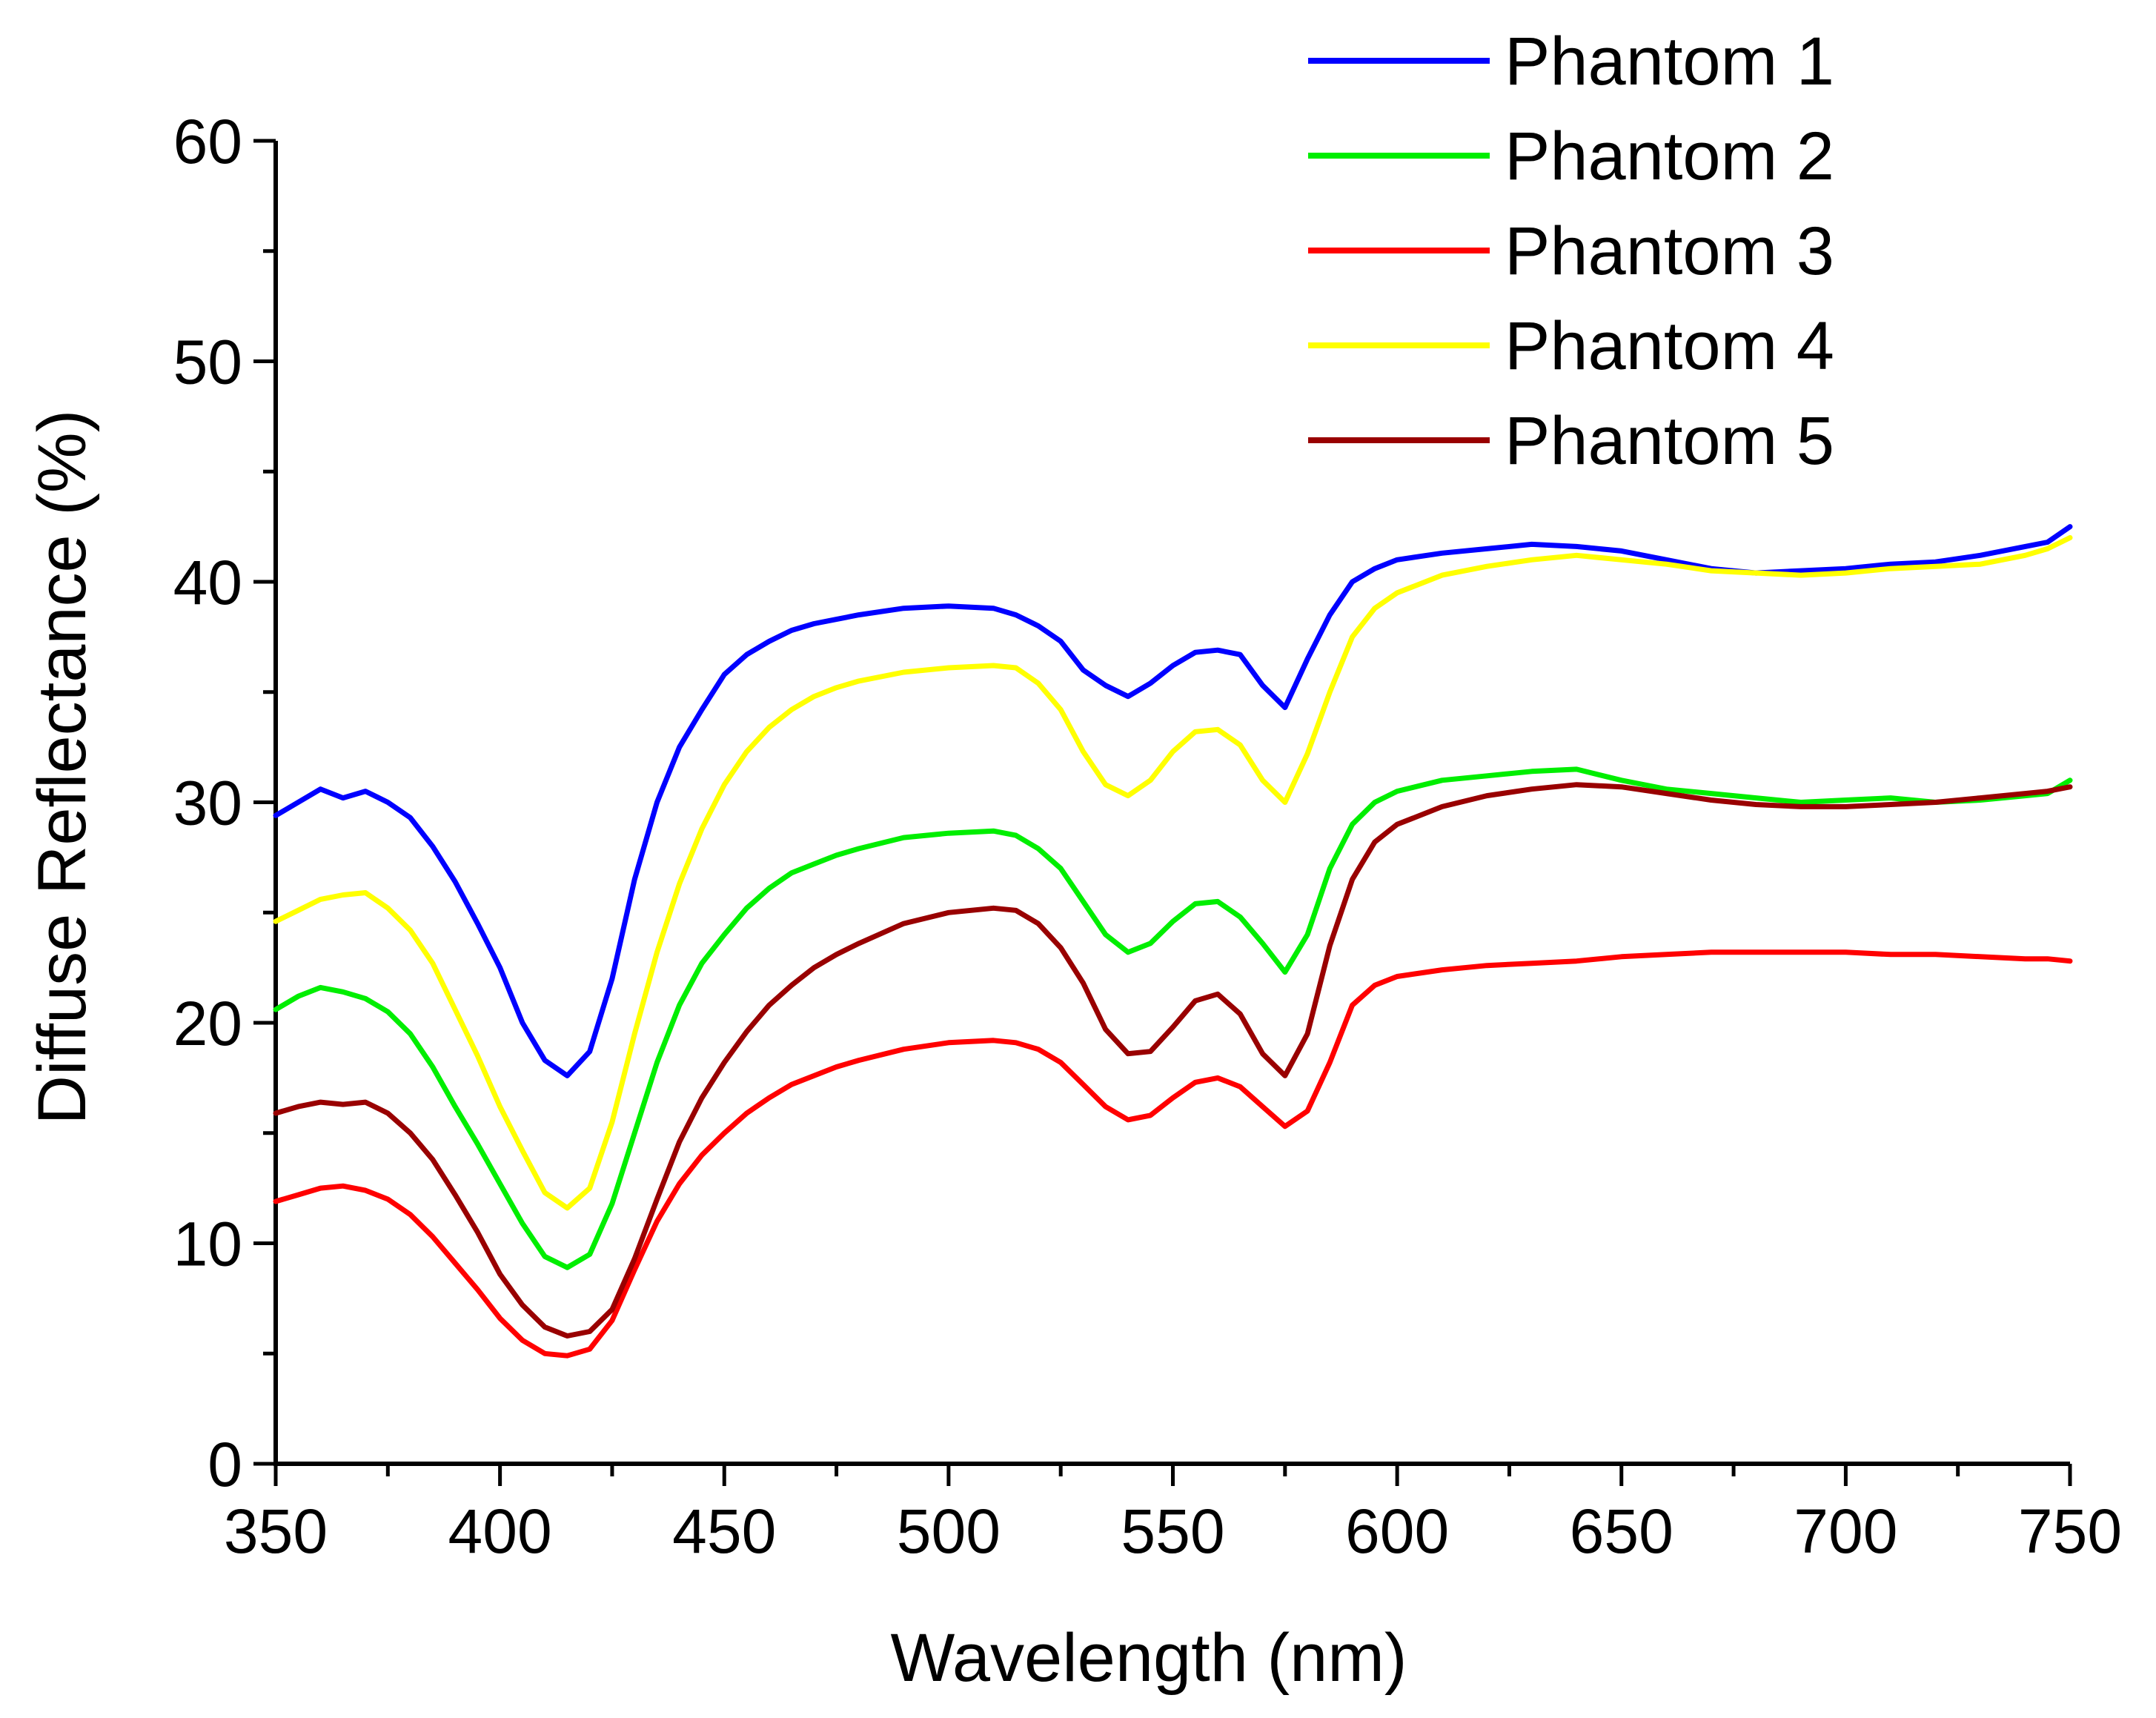  I want to click on y-axis-title: Diffuse Reflectance (%), so click(62, 768).